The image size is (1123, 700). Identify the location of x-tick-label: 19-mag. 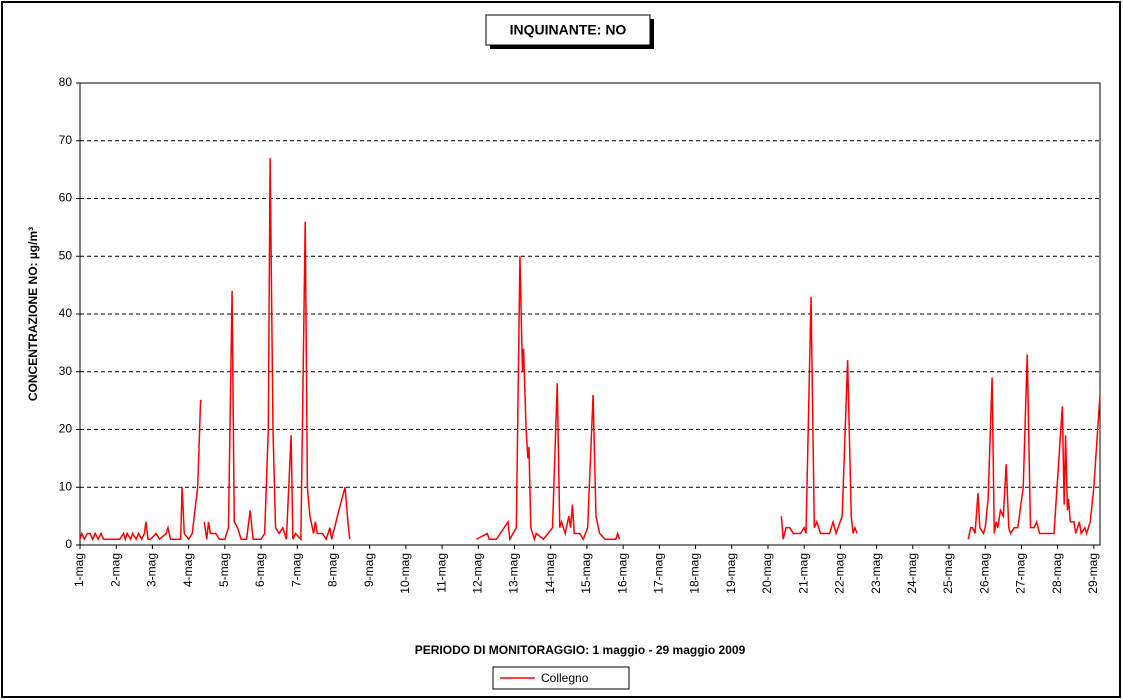
(731, 573).